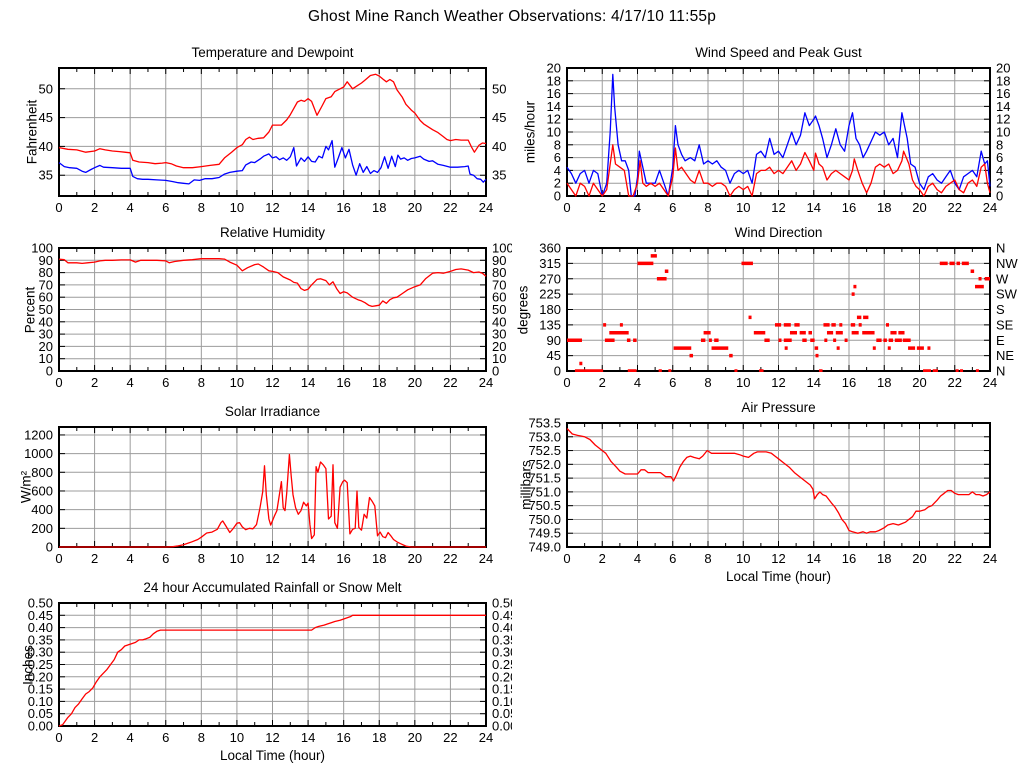 This screenshot has width=1024, height=768. I want to click on y-tick-label: 0.05, so click(40, 713).